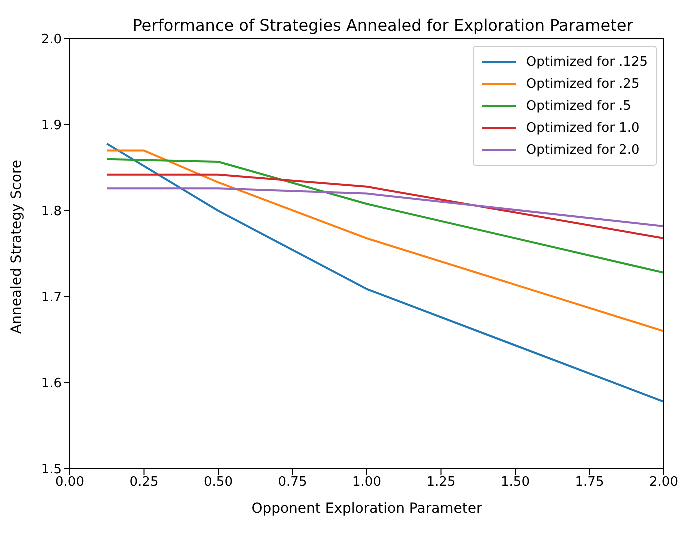 The width and height of the screenshot is (695, 537). I want to click on legend-label: Optimized for .5, so click(579, 106).